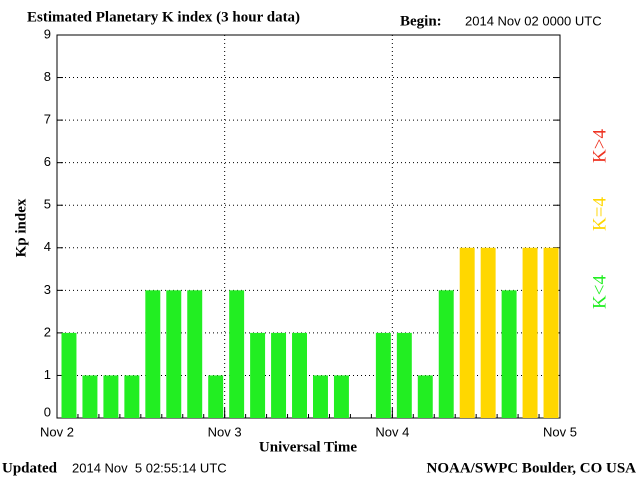 Image resolution: width=640 pixels, height=480 pixels. What do you see at coordinates (533, 20) in the screenshot?
I see `begin-time: 2014 Nov 02 0000 UTC` at bounding box center [533, 20].